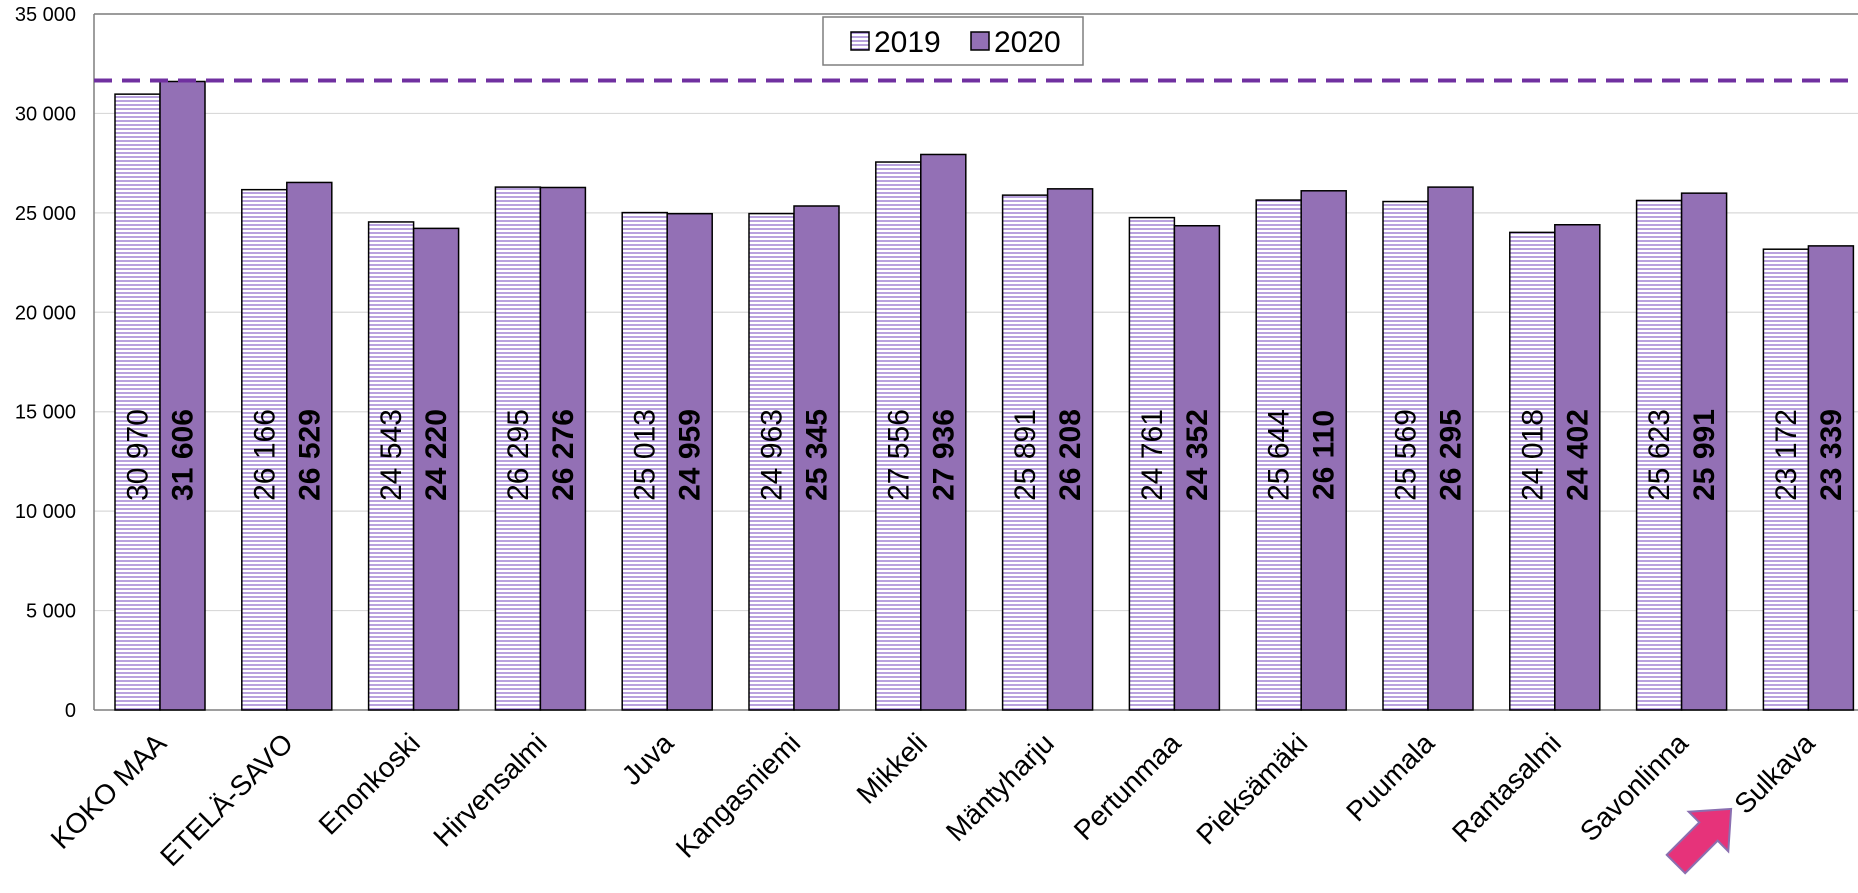 This screenshot has width=1858, height=893. What do you see at coordinates (738, 795) in the screenshot?
I see `x-tick-label: Kangasniemi` at bounding box center [738, 795].